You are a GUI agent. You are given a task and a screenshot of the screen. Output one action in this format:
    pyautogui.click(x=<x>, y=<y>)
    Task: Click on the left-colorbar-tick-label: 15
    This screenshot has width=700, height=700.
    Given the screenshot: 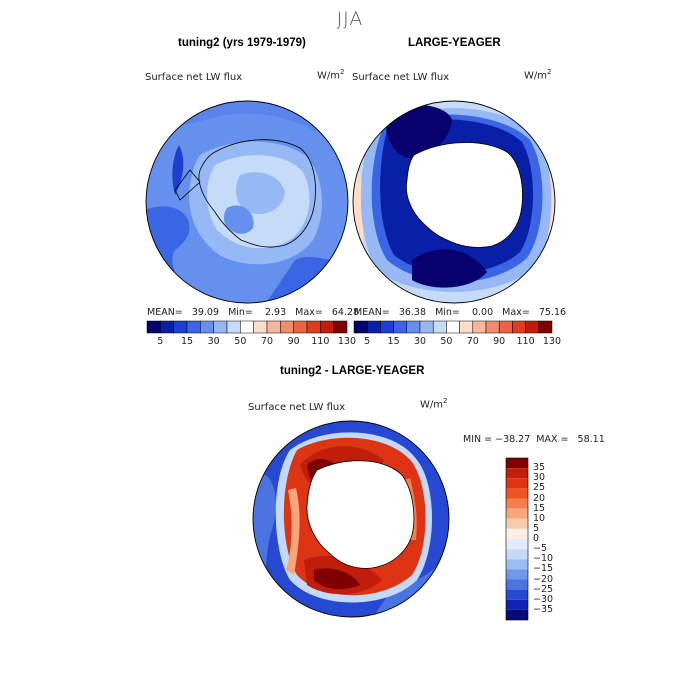 What is the action you would take?
    pyautogui.click(x=187, y=341)
    